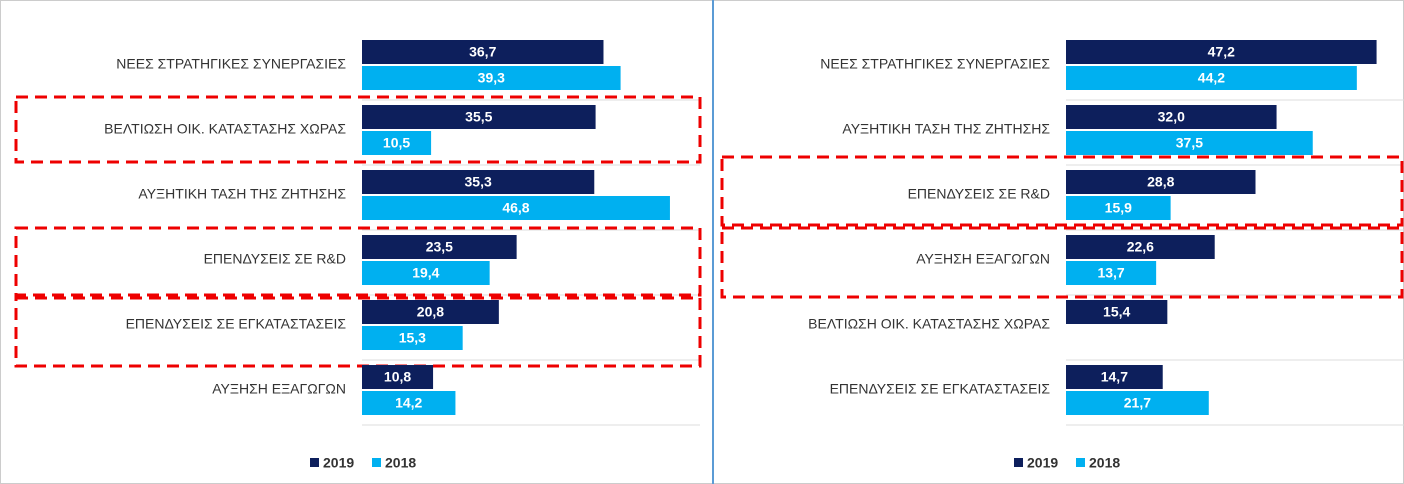  I want to click on value-label: 47,2, so click(1221, 52).